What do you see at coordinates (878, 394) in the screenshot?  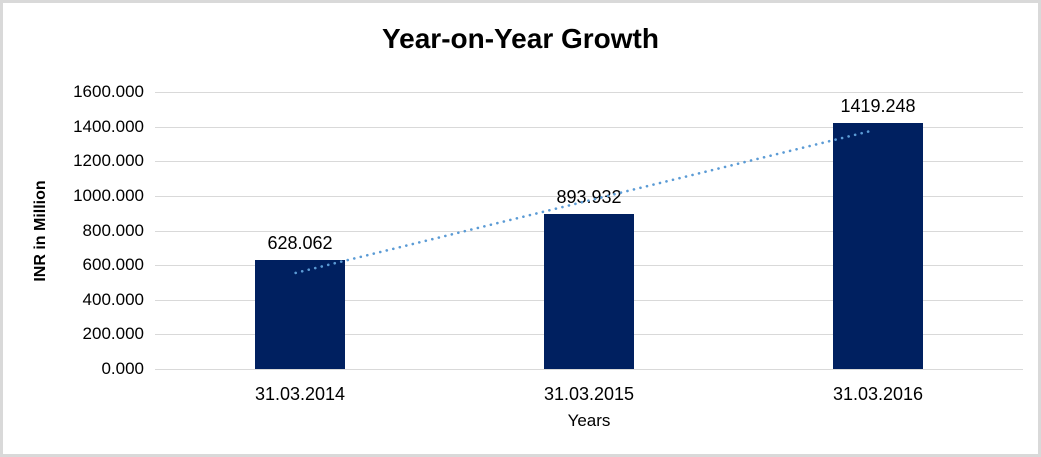 I see `x-tick-label: 31.03.2016` at bounding box center [878, 394].